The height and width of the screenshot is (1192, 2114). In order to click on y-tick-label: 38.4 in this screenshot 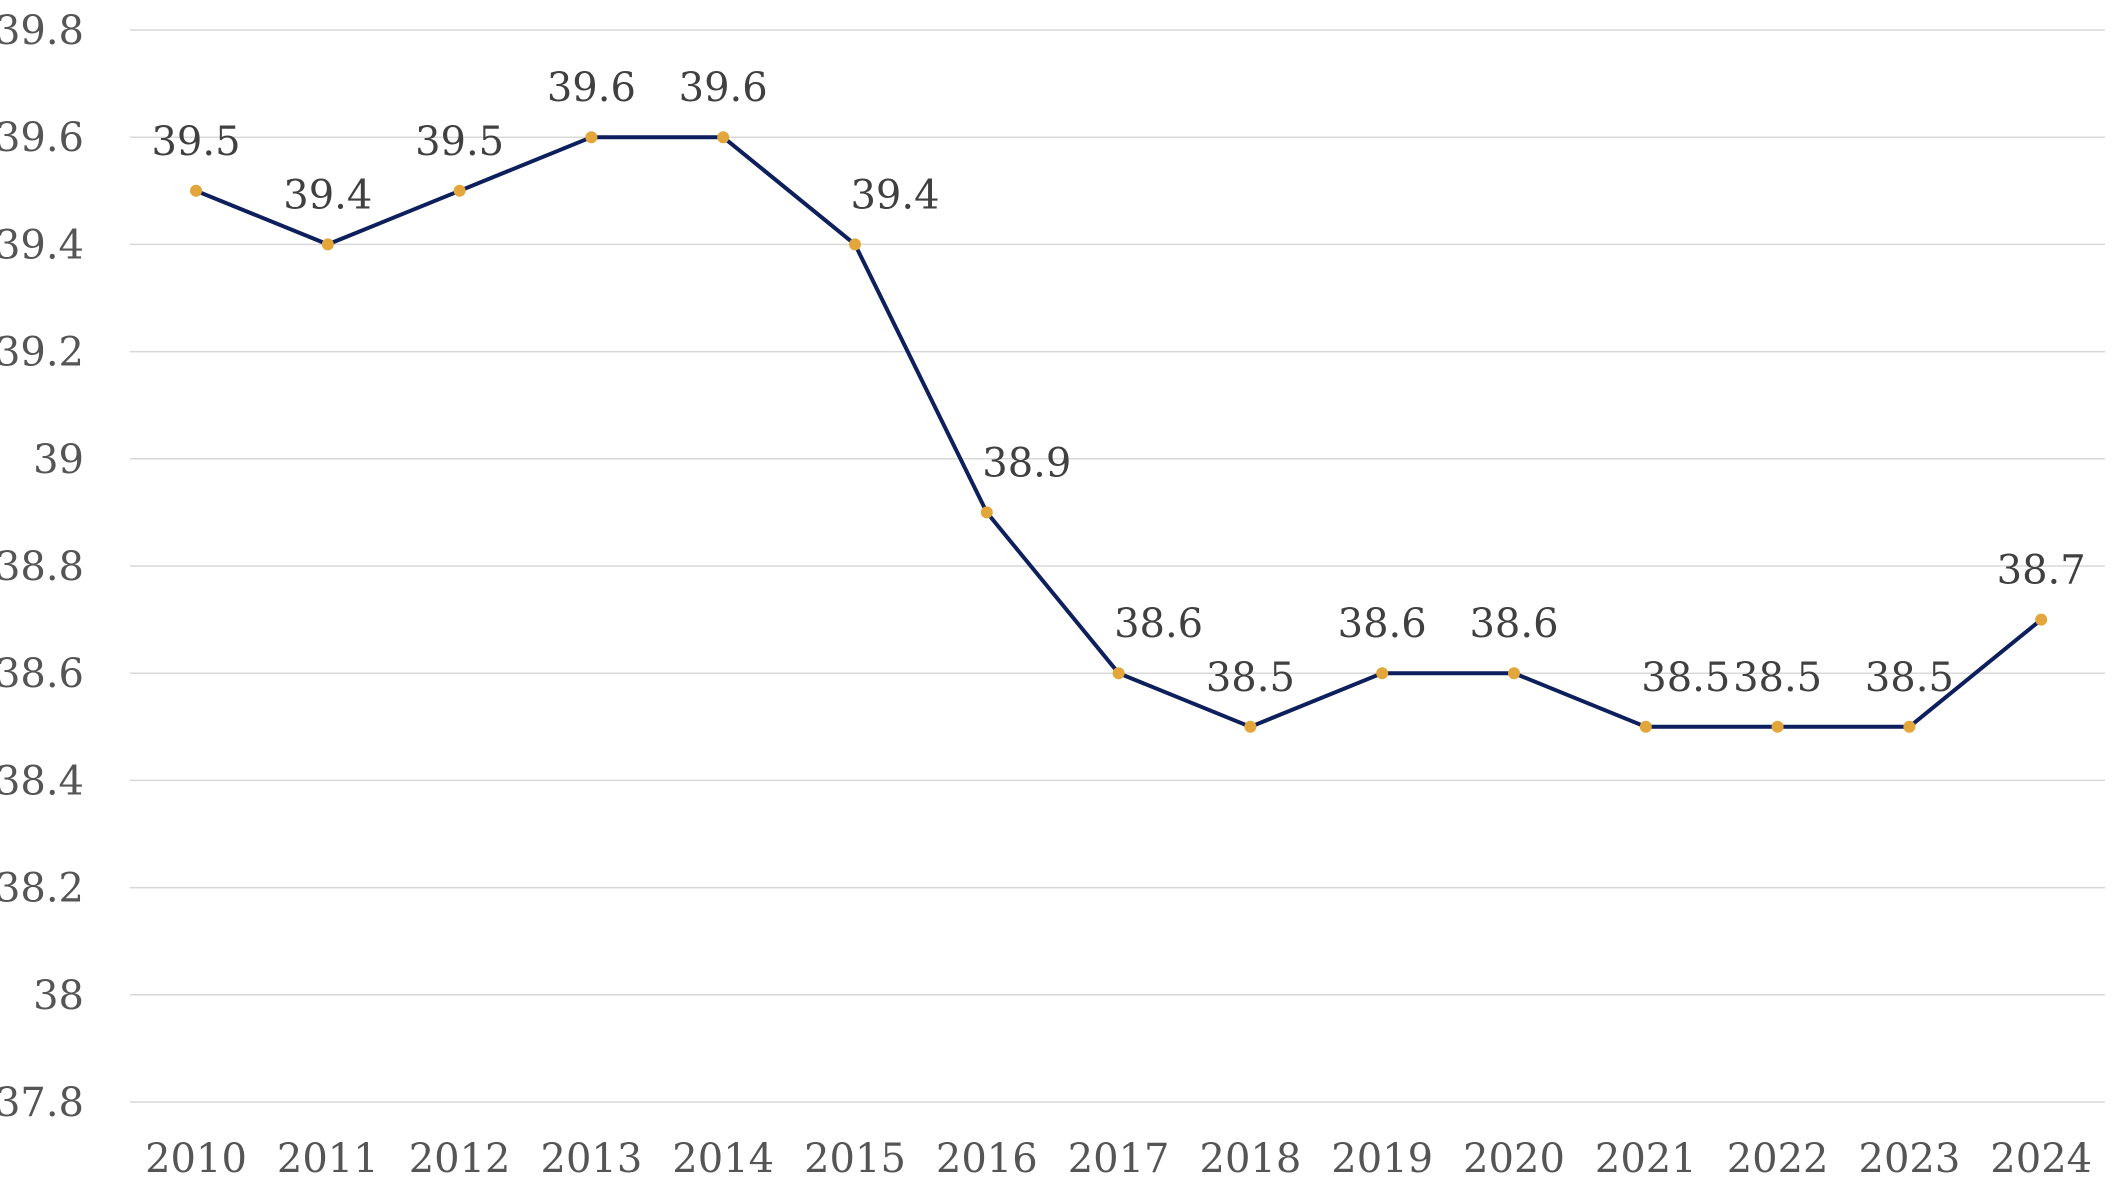, I will do `click(42, 781)`.